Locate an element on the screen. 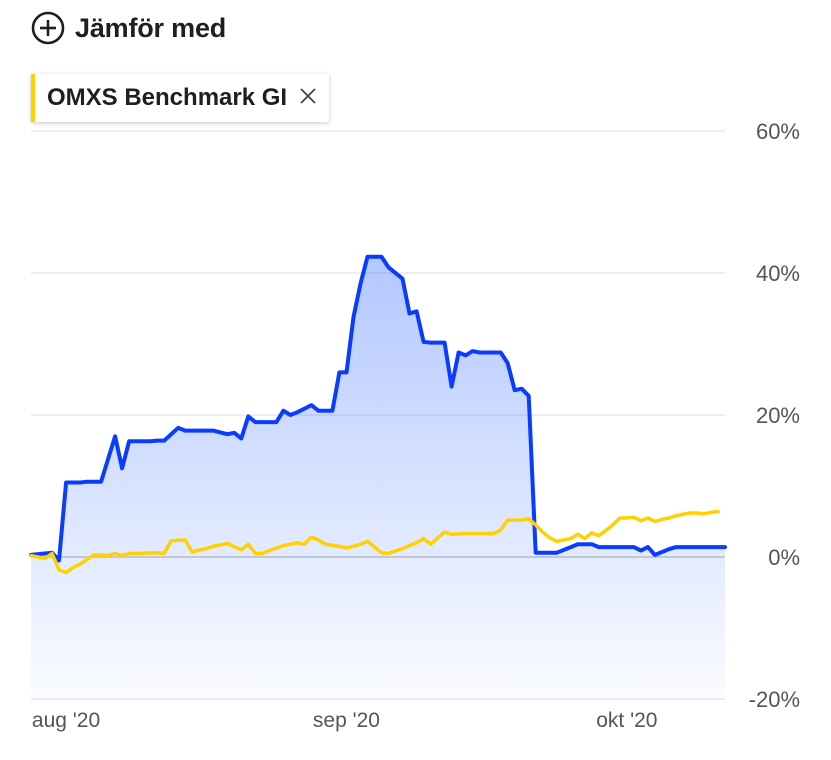 Image resolution: width=831 pixels, height=760 pixels. y-tick-label: 20% is located at coordinates (778, 415).